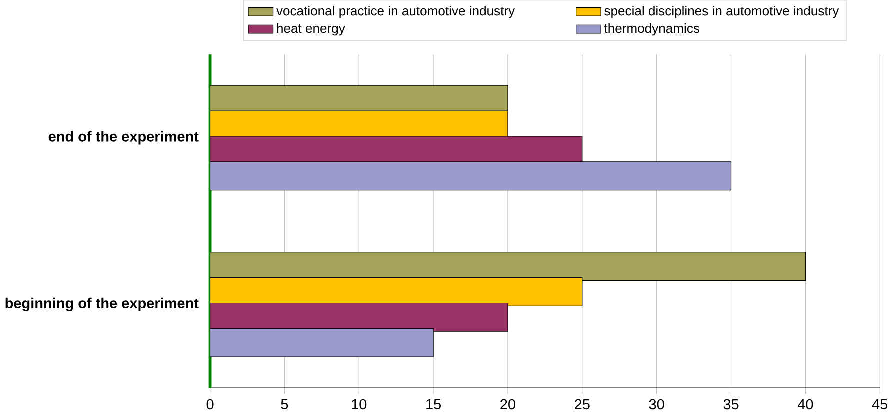  What do you see at coordinates (123, 137) in the screenshot?
I see `y-tick-label: end of the experiment` at bounding box center [123, 137].